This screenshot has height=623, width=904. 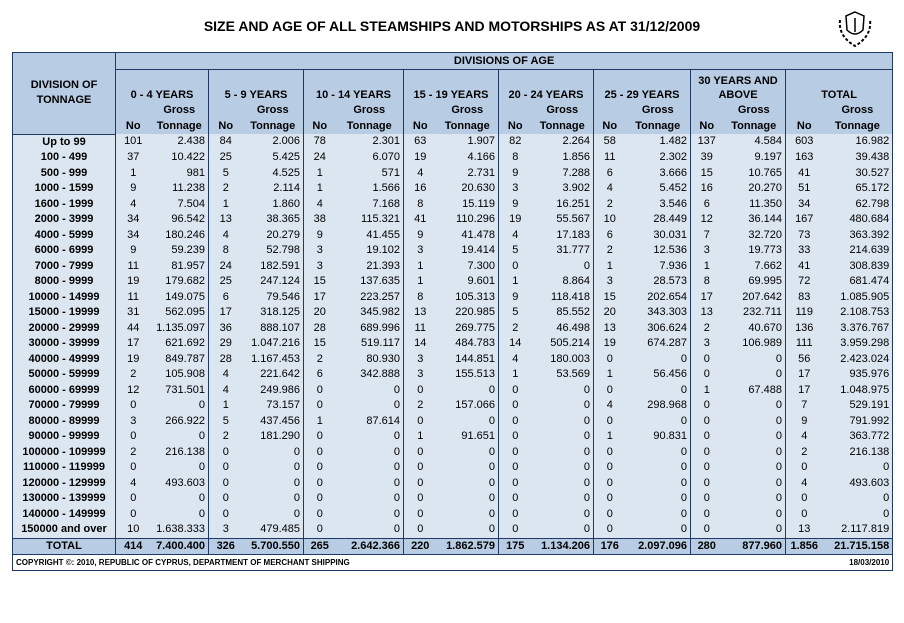 What do you see at coordinates (467, 375) in the screenshot?
I see `cell: 155.513` at bounding box center [467, 375].